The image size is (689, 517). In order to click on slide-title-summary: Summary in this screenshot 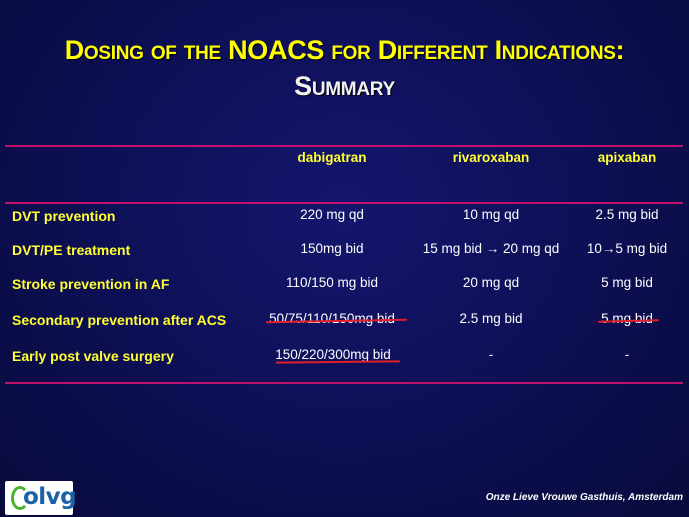, I will do `click(344, 86)`.